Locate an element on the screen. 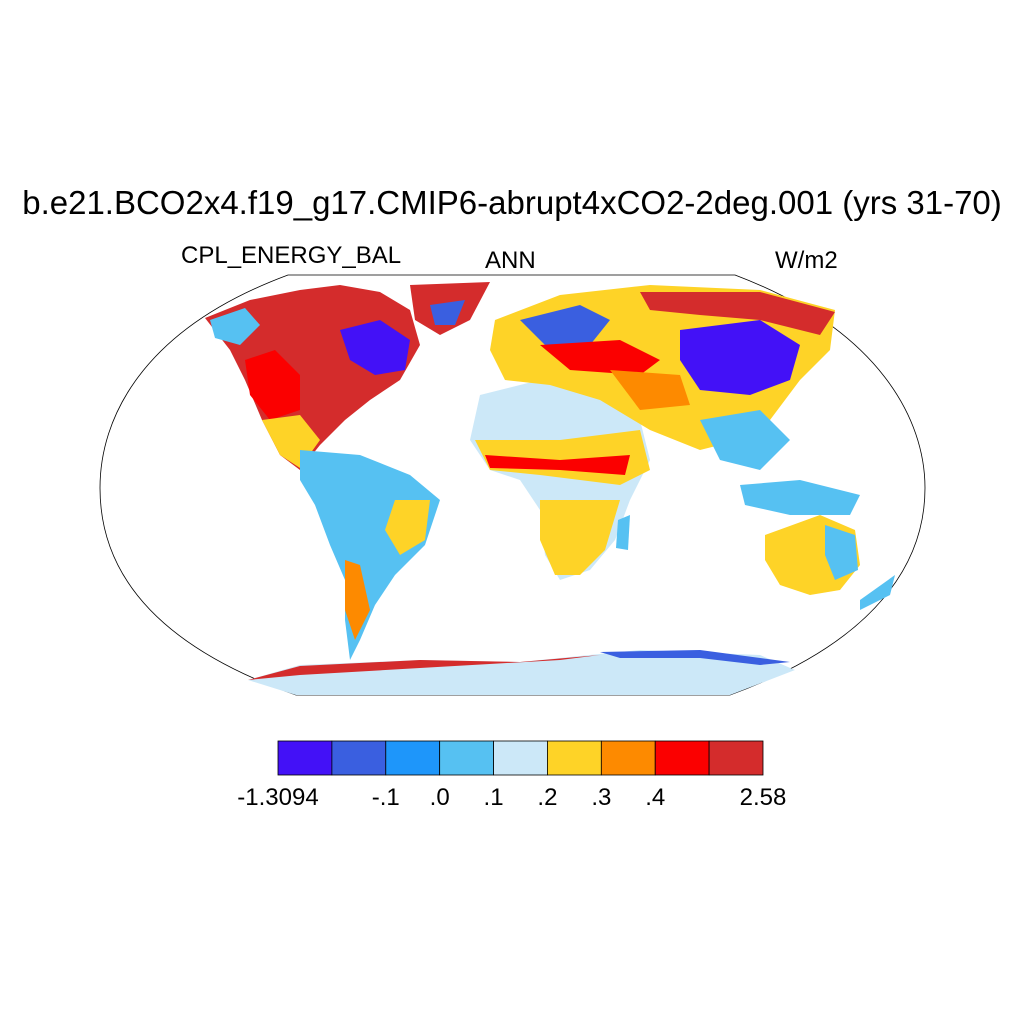  antarctica-coast-blue is located at coordinates (695, 657).